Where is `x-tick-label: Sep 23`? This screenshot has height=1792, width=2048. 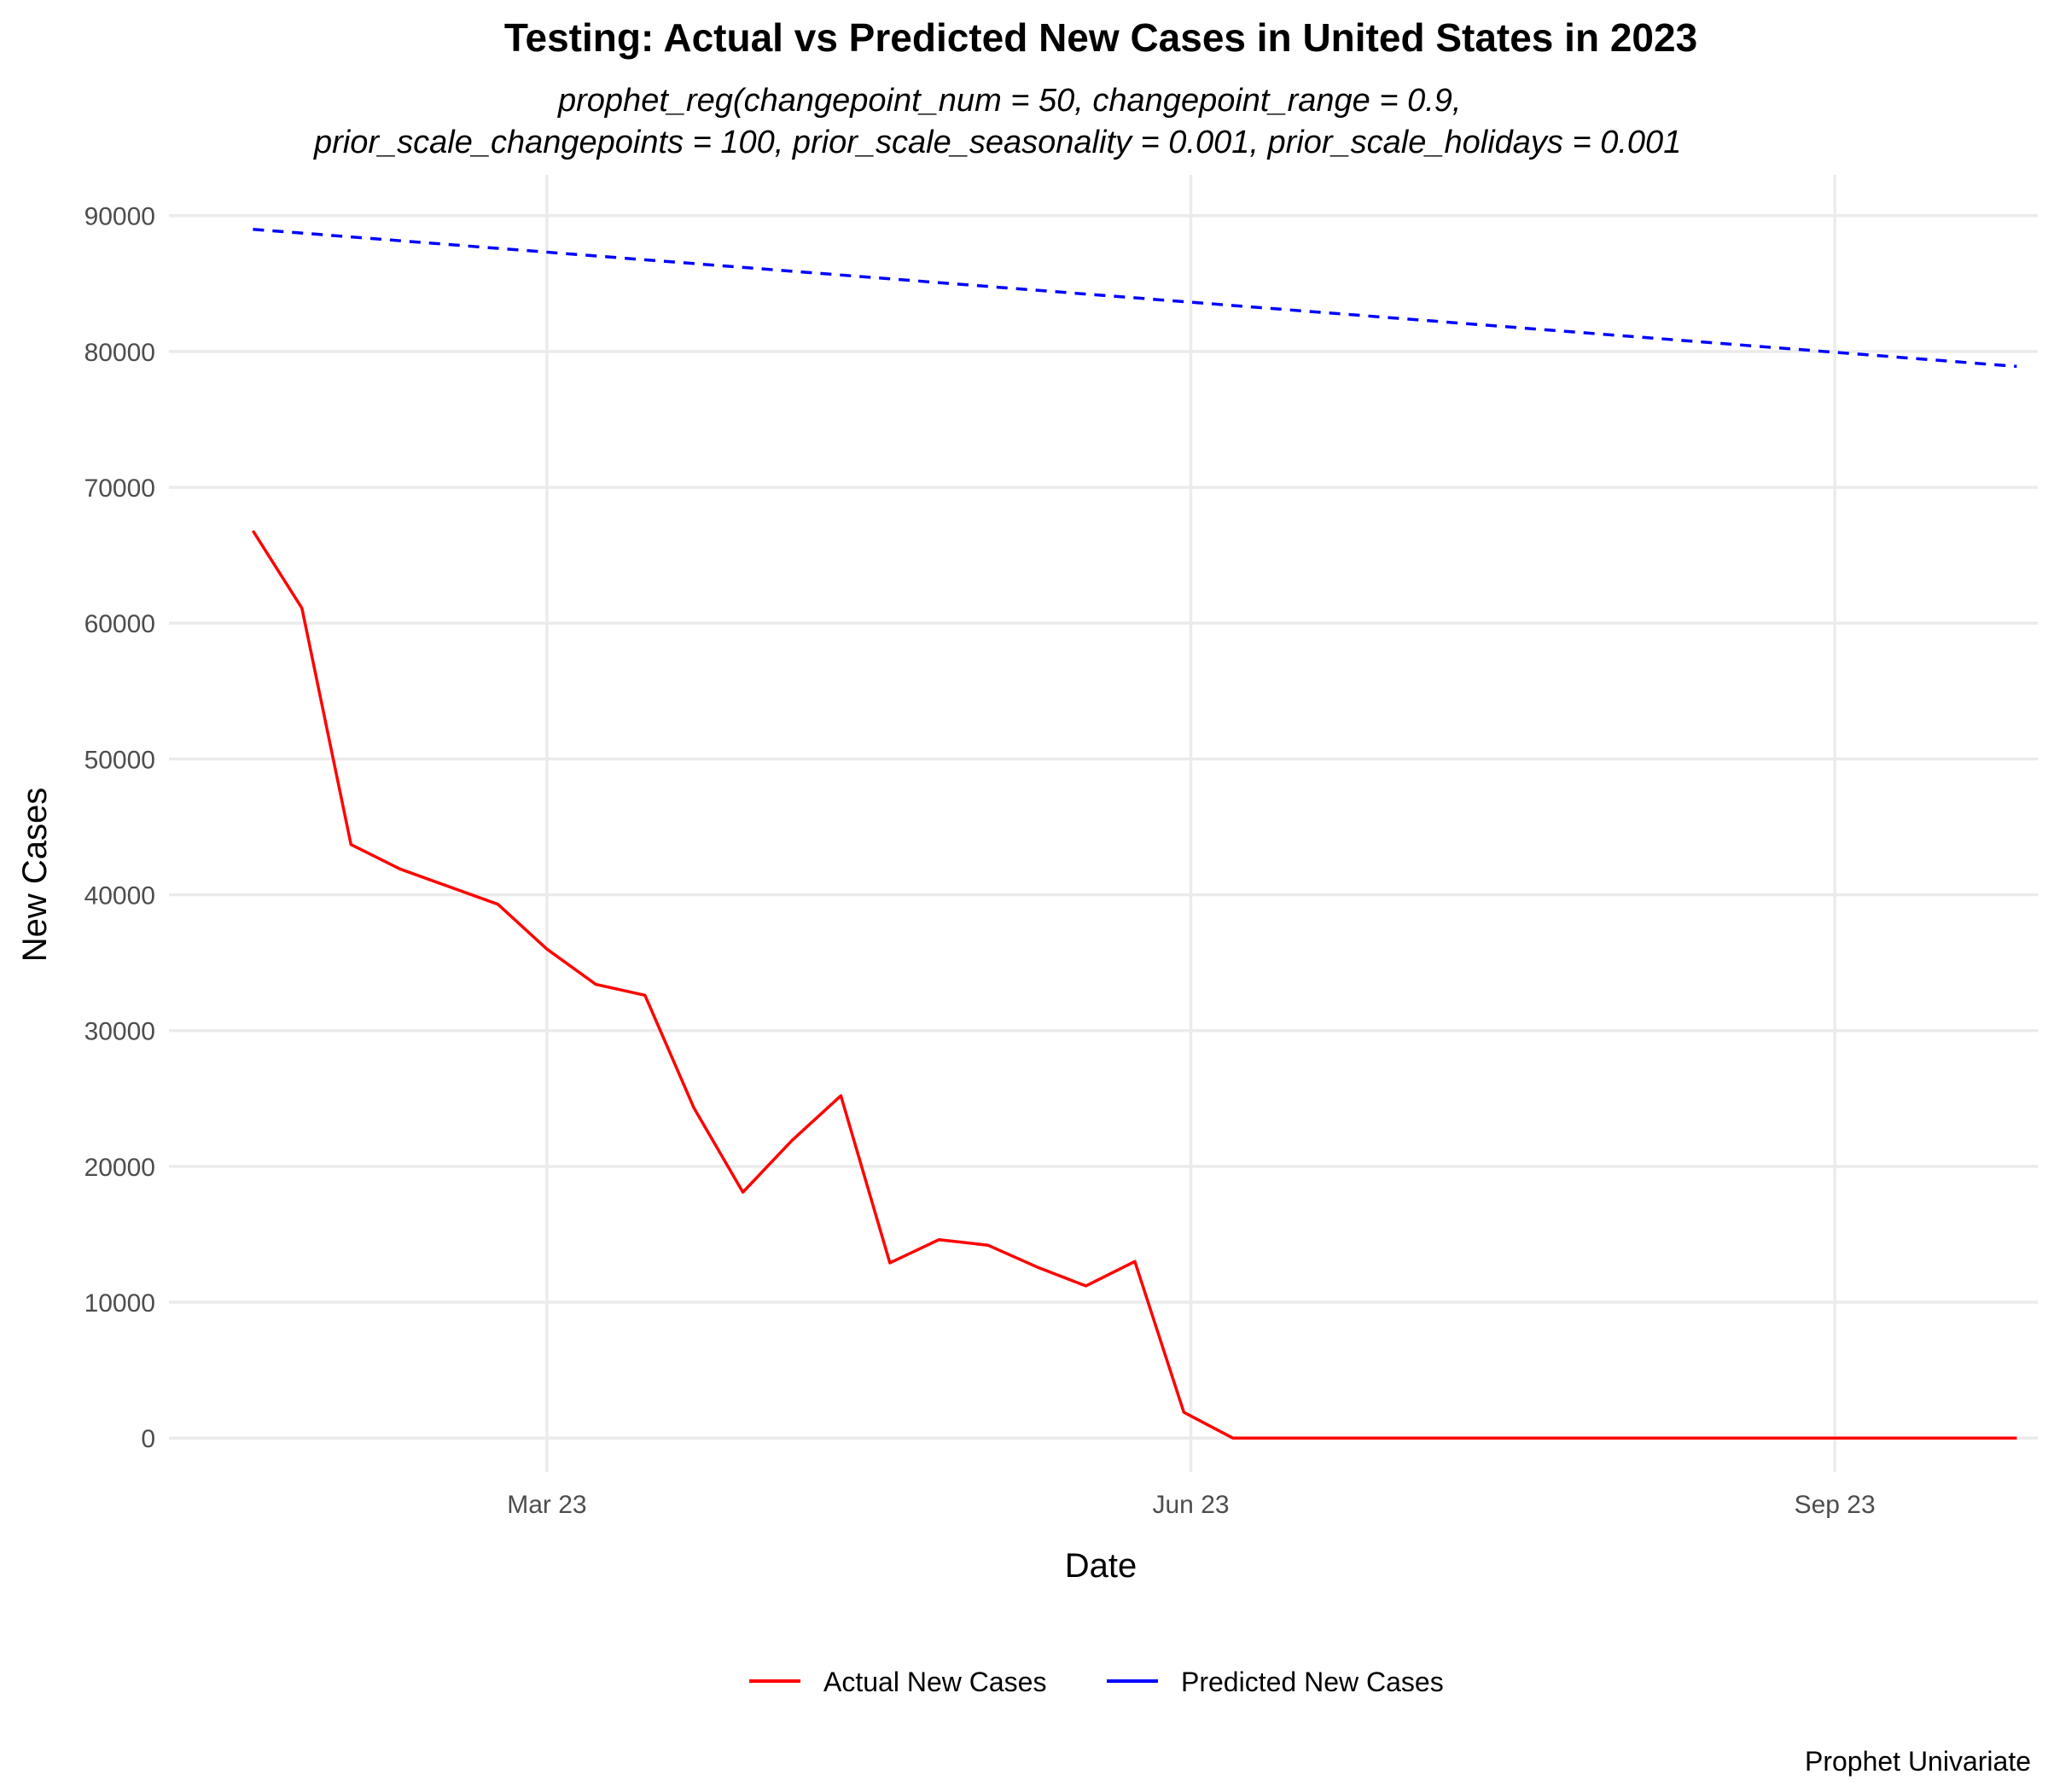 x-tick-label: Sep 23 is located at coordinates (1836, 1505).